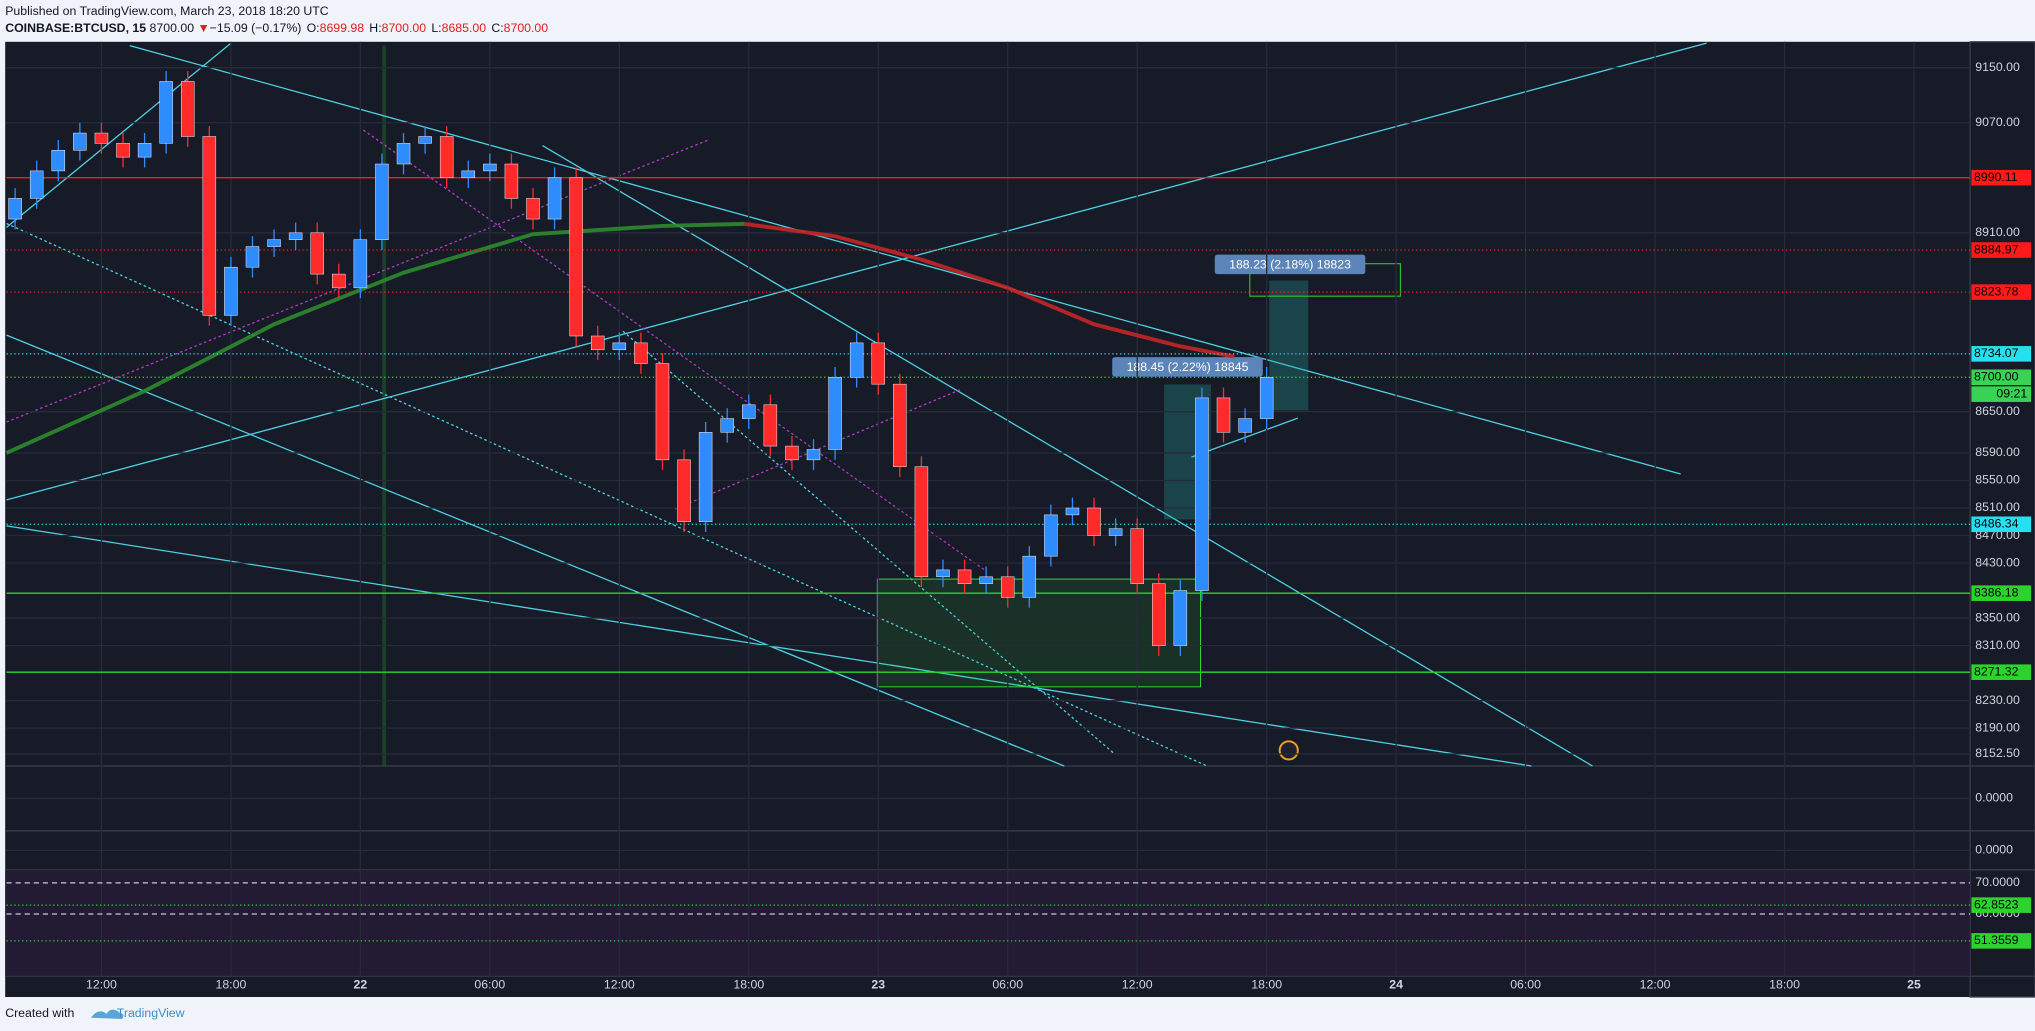  I want to click on symbol: COINBASE:BTCUSD, 15, so click(75, 28).